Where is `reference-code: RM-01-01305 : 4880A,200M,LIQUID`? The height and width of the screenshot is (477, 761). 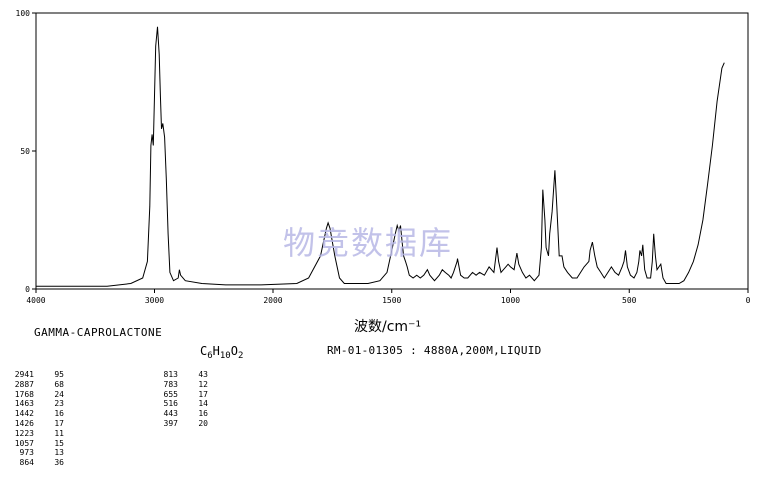
reference-code: RM-01-01305 : 4880A,200M,LIQUID is located at coordinates (434, 350).